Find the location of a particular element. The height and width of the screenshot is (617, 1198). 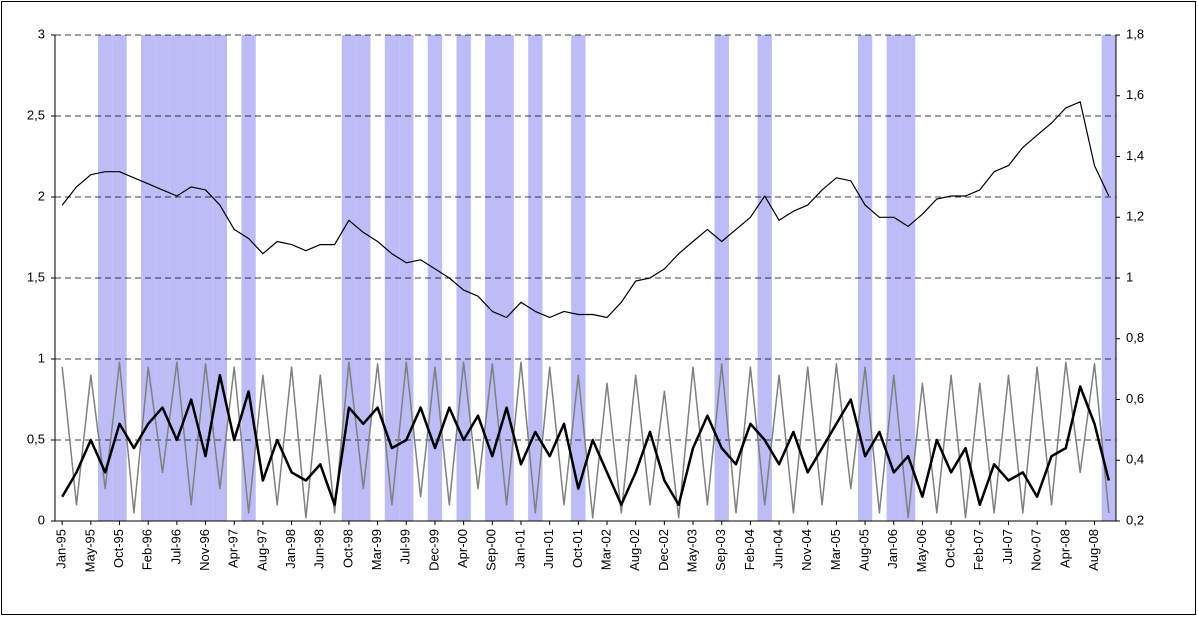

y2-tick-label: 0,4 is located at coordinates (1135, 459).